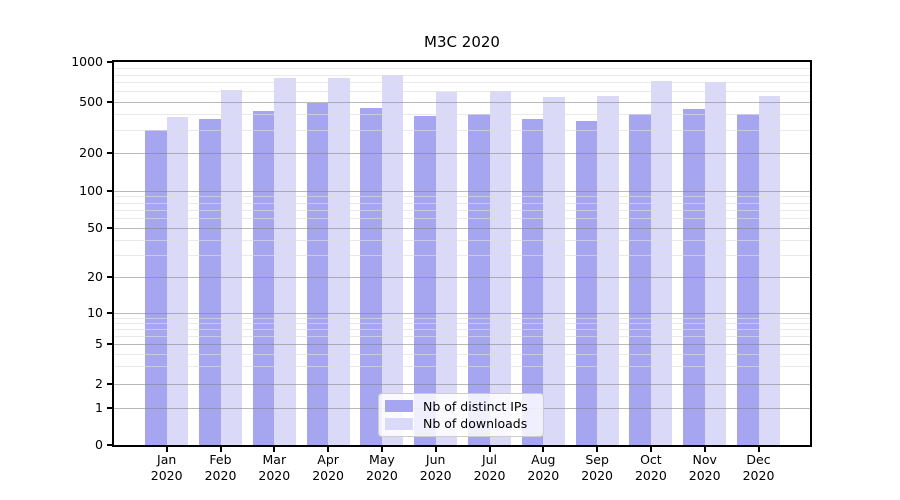  I want to click on x-tick-label: Jan 2020, so click(167, 468).